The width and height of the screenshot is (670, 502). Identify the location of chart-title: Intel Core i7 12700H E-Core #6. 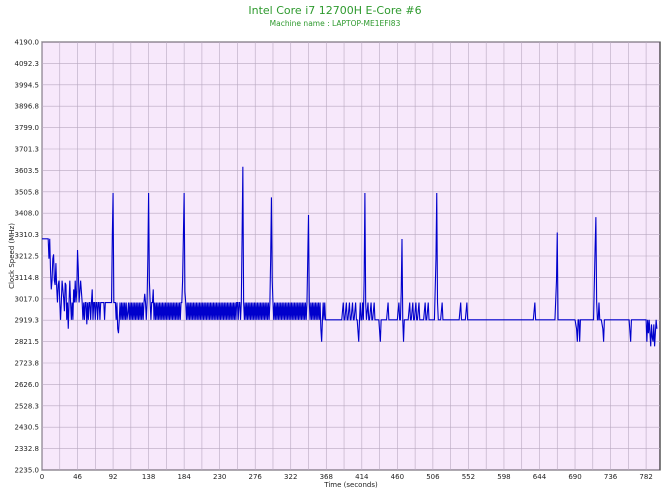
(334, 10).